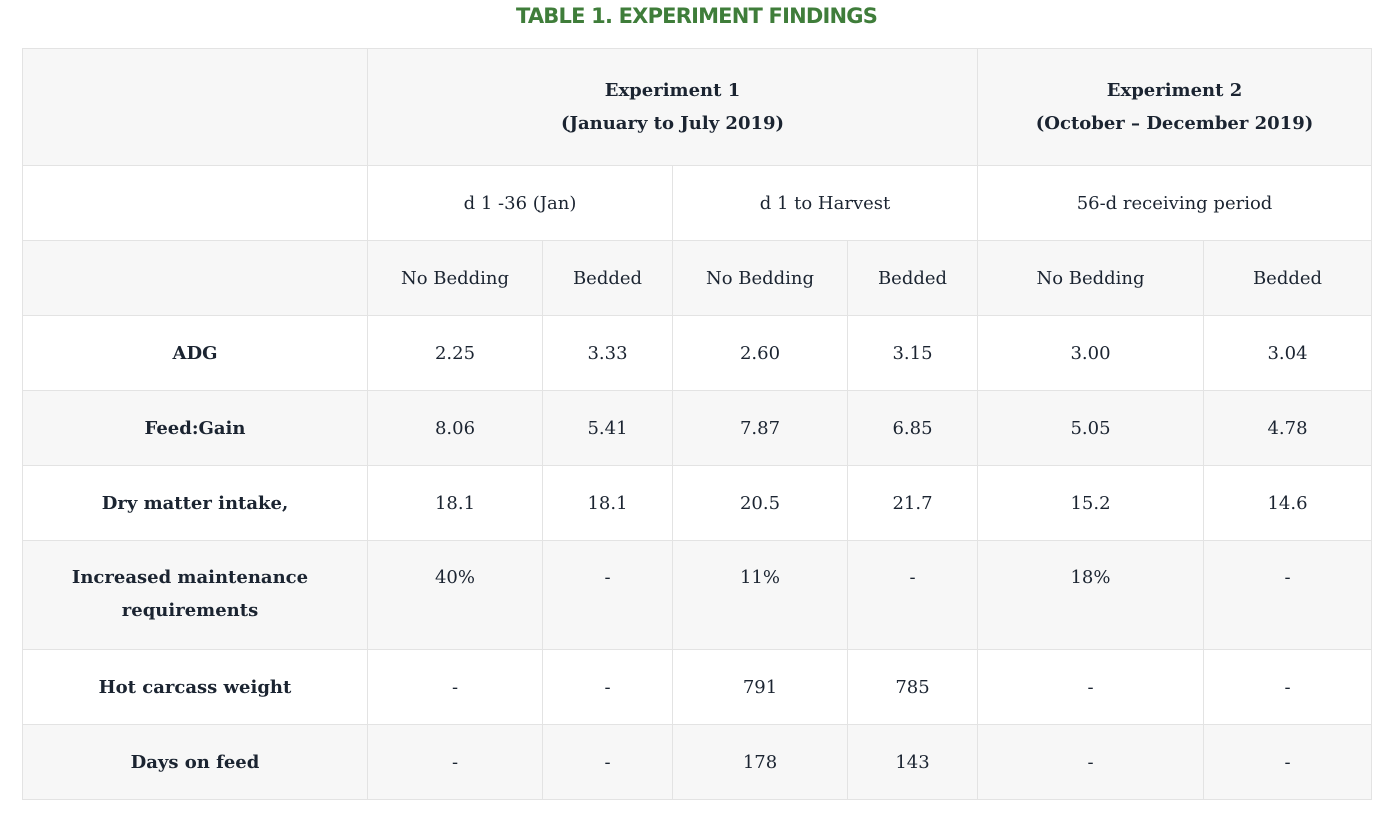 The width and height of the screenshot is (1385, 814). Describe the element at coordinates (1287, 428) in the screenshot. I see `table-cell: 4.78` at that location.